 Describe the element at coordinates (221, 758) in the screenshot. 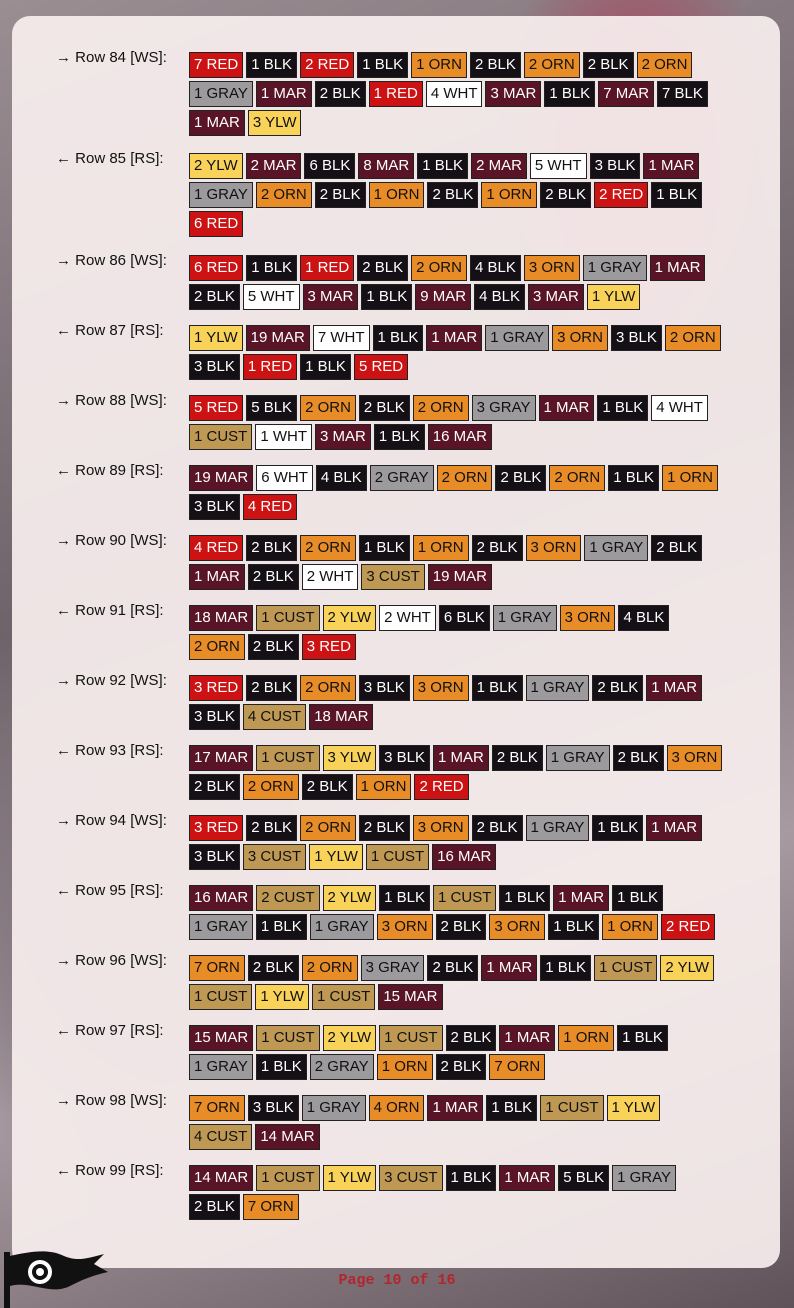

I see `stitch-block-mar: 17 MAR` at that location.